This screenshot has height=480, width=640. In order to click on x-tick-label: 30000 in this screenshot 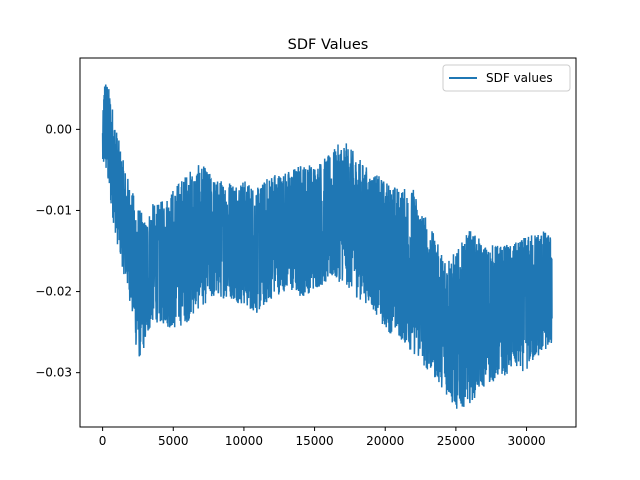, I will do `click(526, 441)`.